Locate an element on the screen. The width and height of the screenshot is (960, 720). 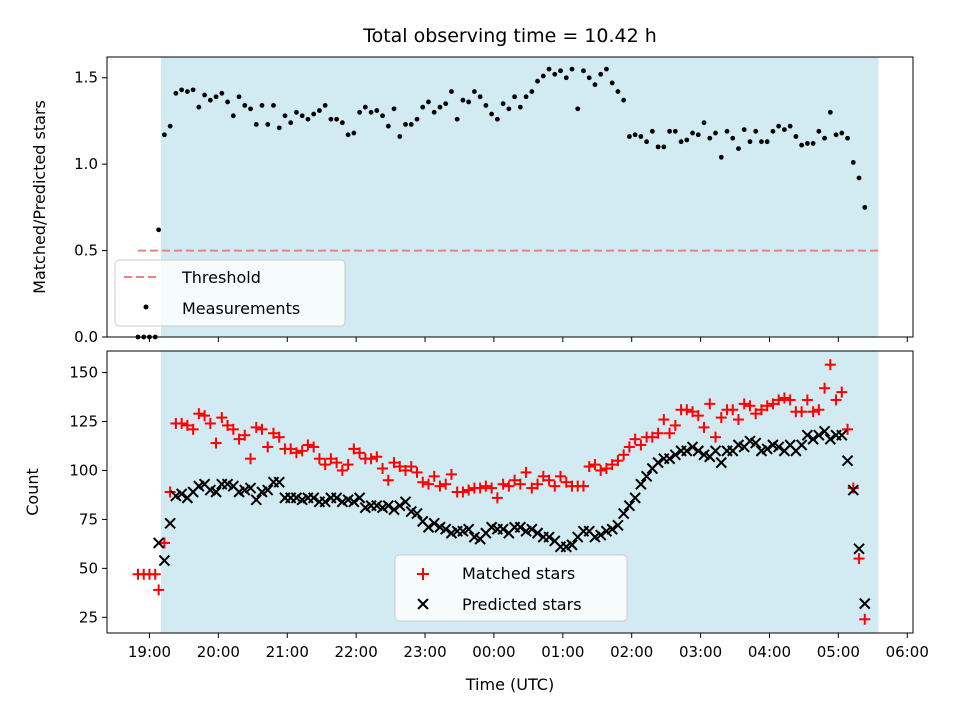
bottom-y-axis-label: Count is located at coordinates (32, 492).